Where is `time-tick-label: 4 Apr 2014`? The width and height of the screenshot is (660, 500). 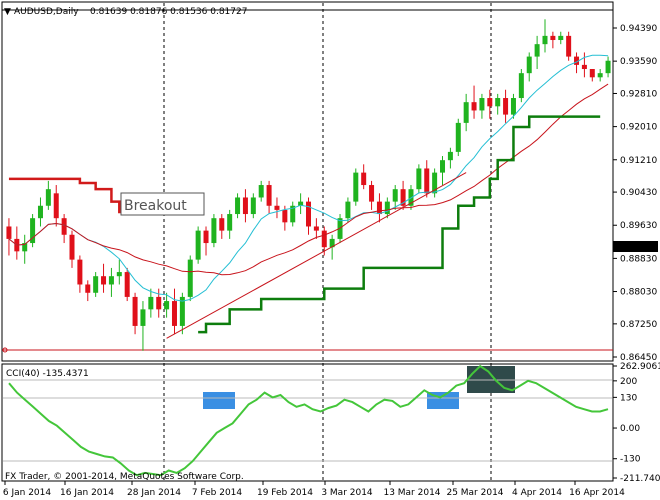 time-tick-label: 4 Apr 2014 is located at coordinates (537, 493).